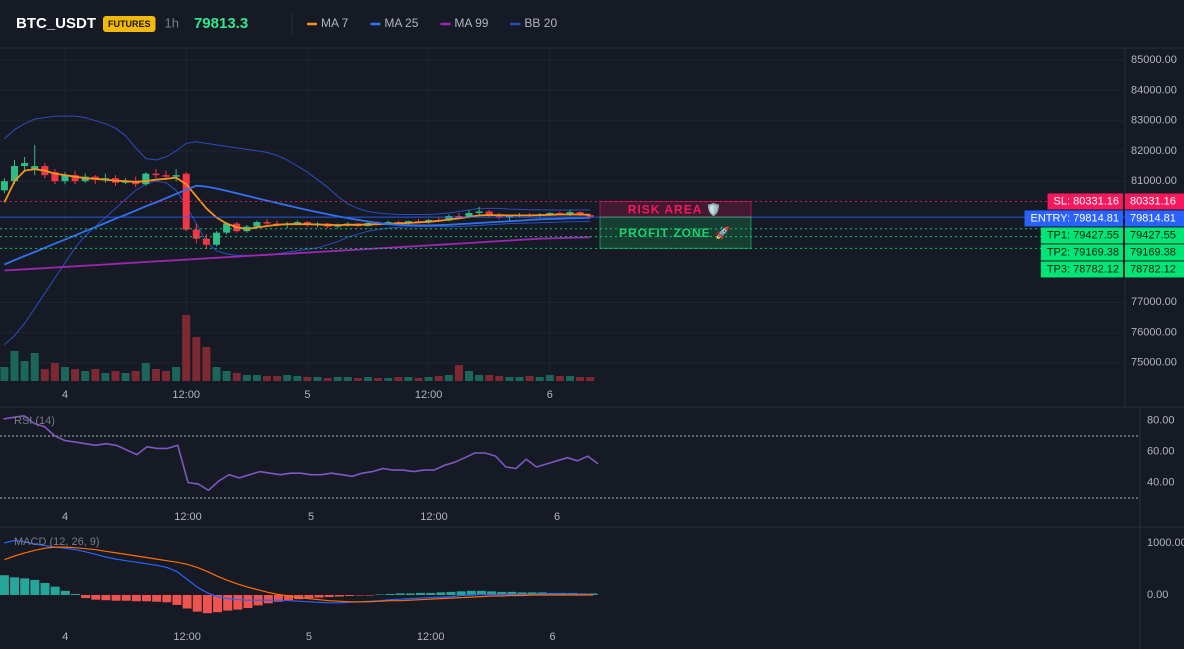  What do you see at coordinates (65, 395) in the screenshot?
I see `x-tick-label: 4` at bounding box center [65, 395].